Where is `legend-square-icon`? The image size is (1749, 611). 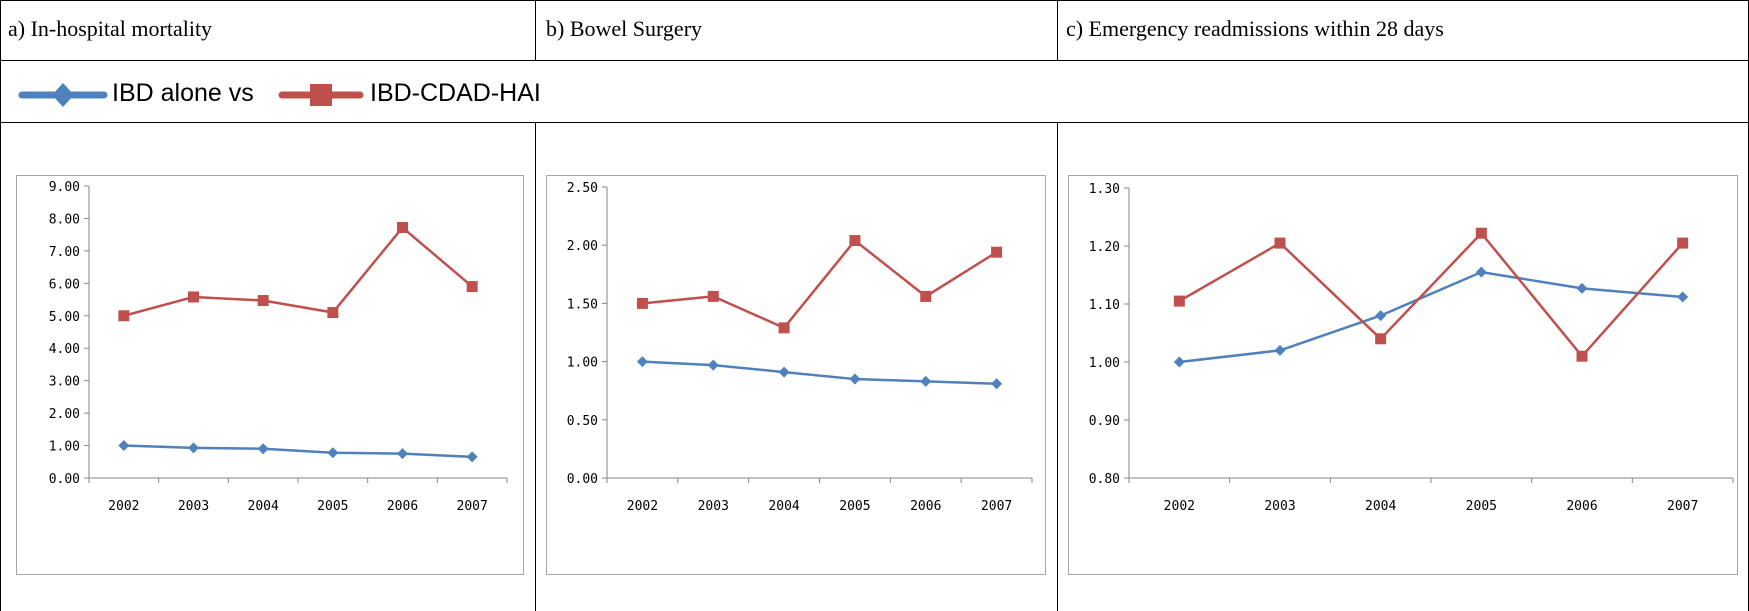
legend-square-icon is located at coordinates (321, 95).